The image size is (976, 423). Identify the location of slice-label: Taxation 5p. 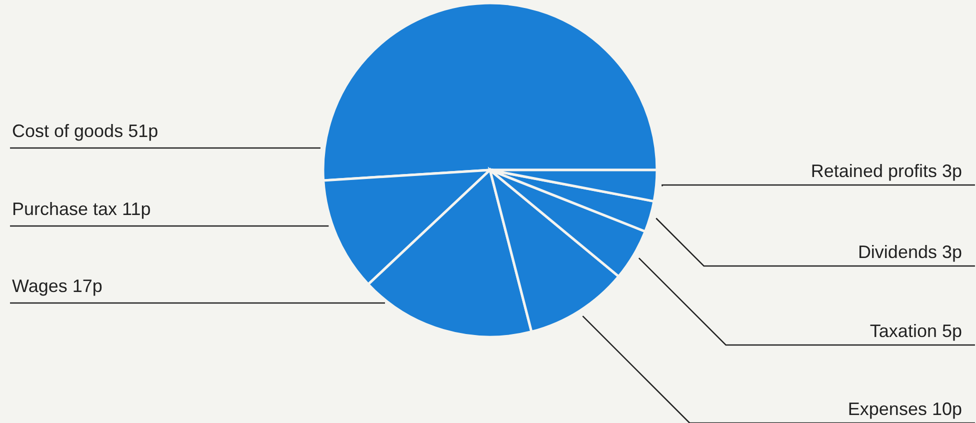
(916, 331).